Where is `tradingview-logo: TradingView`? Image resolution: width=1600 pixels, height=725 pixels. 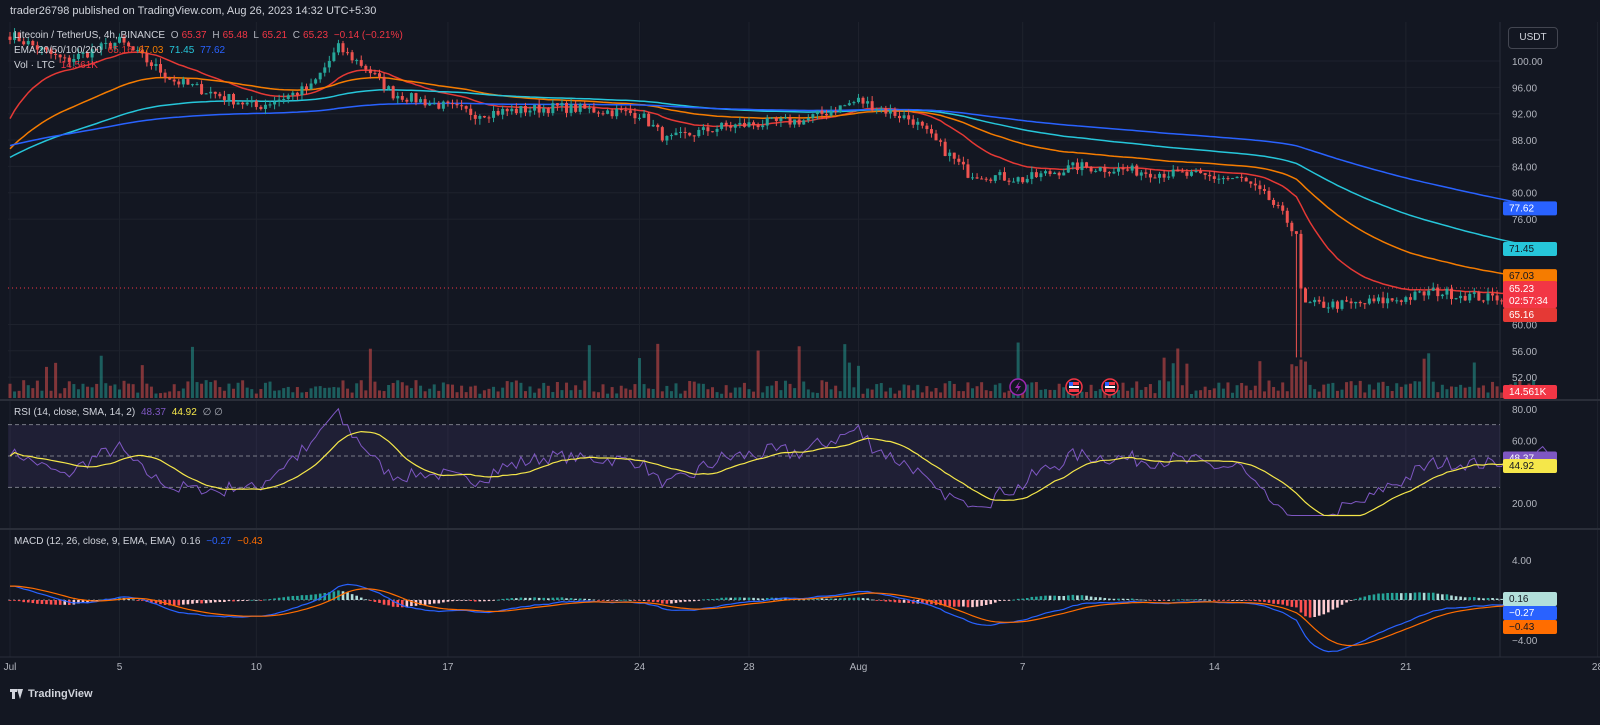 tradingview-logo: TradingView is located at coordinates (51, 694).